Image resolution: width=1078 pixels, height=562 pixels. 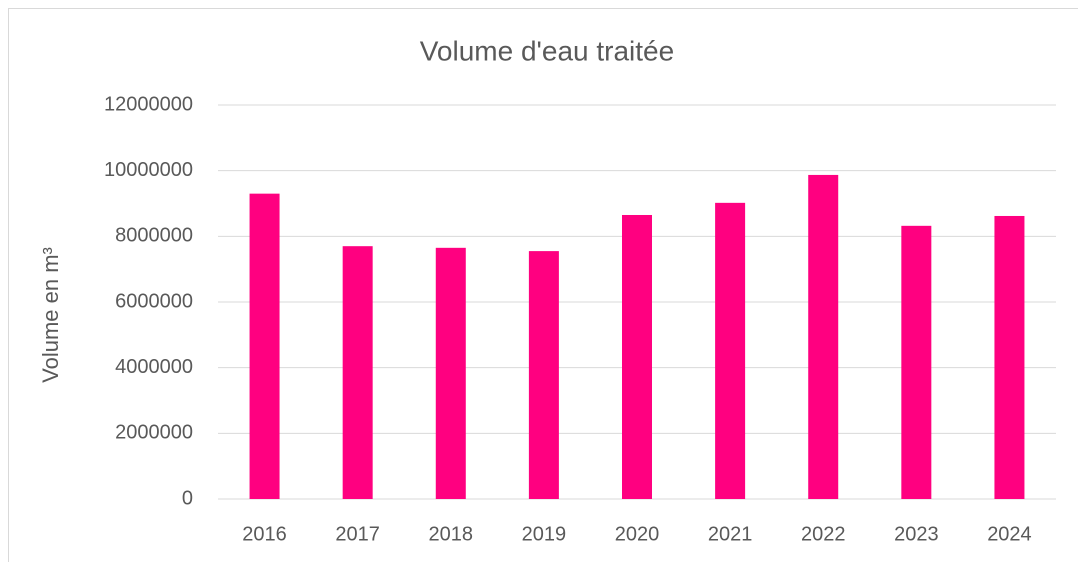 What do you see at coordinates (547, 50) in the screenshot?
I see `chart-title: Volume d'eau traitée` at bounding box center [547, 50].